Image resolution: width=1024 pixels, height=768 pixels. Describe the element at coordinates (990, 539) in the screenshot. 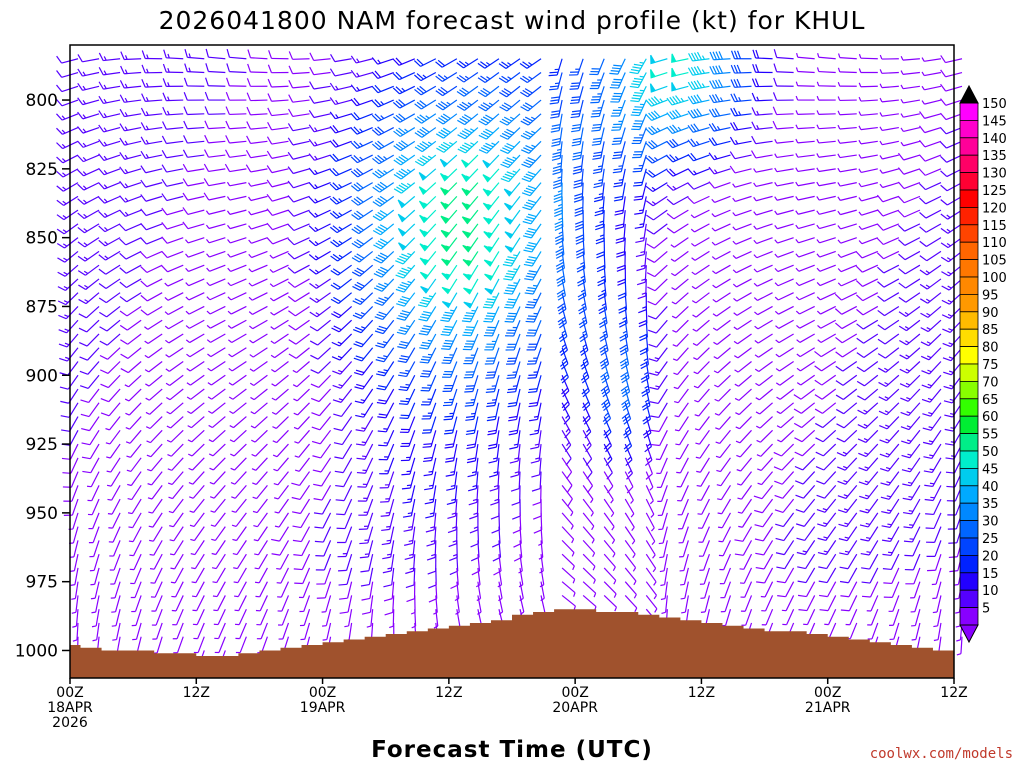

I see `colorbar-label: 25` at that location.